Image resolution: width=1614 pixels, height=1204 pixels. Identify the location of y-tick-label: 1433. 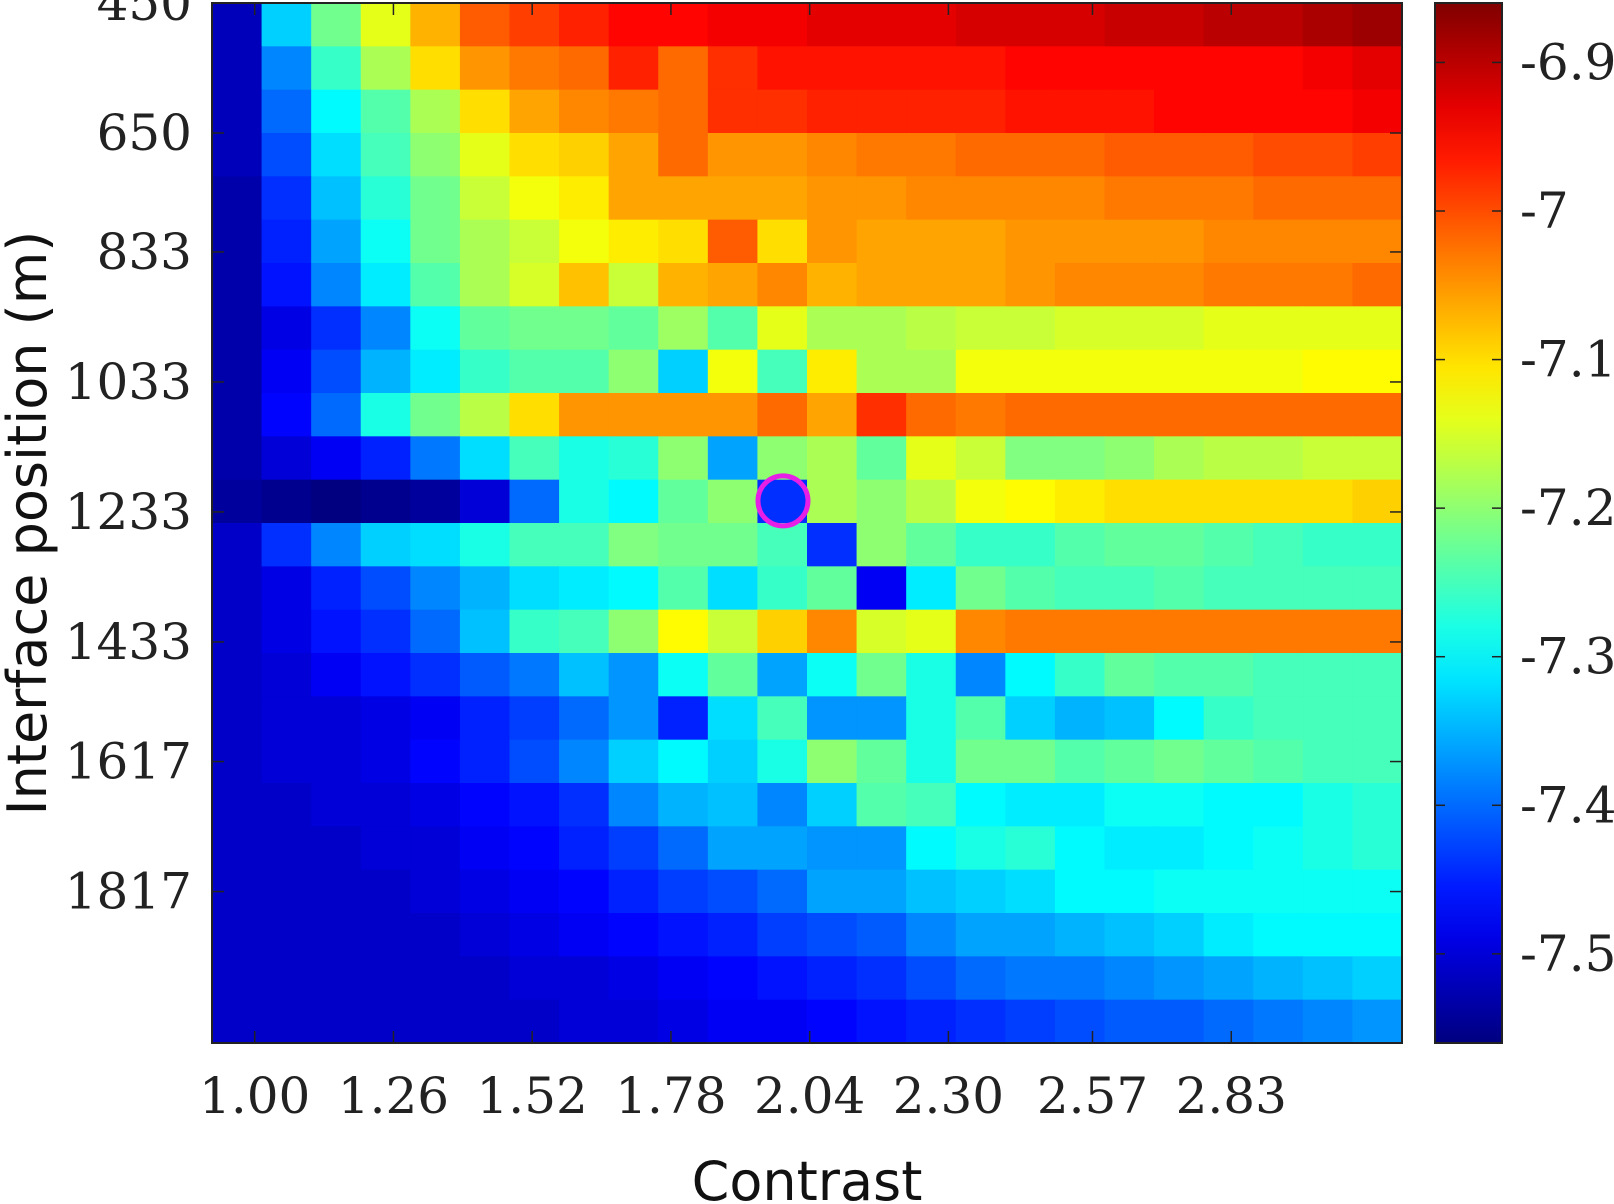
(128, 642).